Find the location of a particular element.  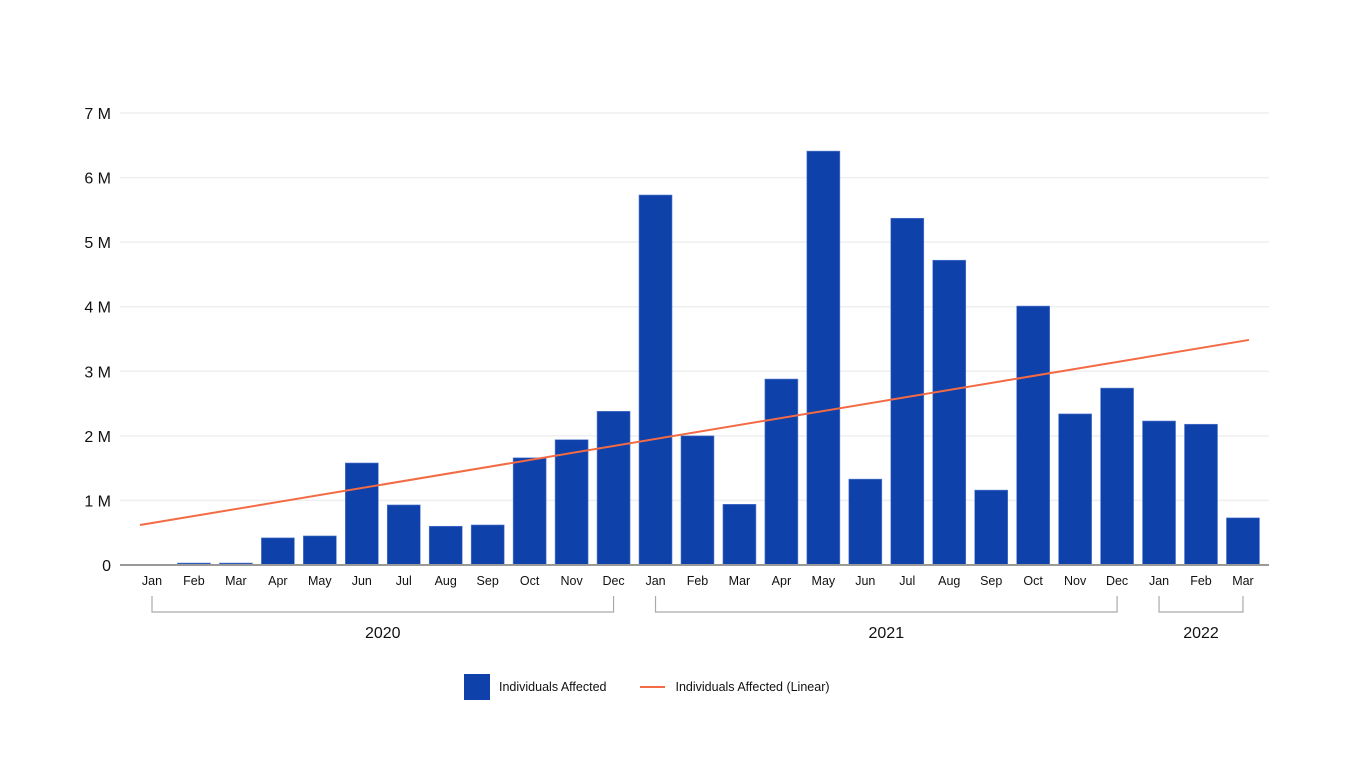

y-tick-label: 4 M is located at coordinates (97, 308).